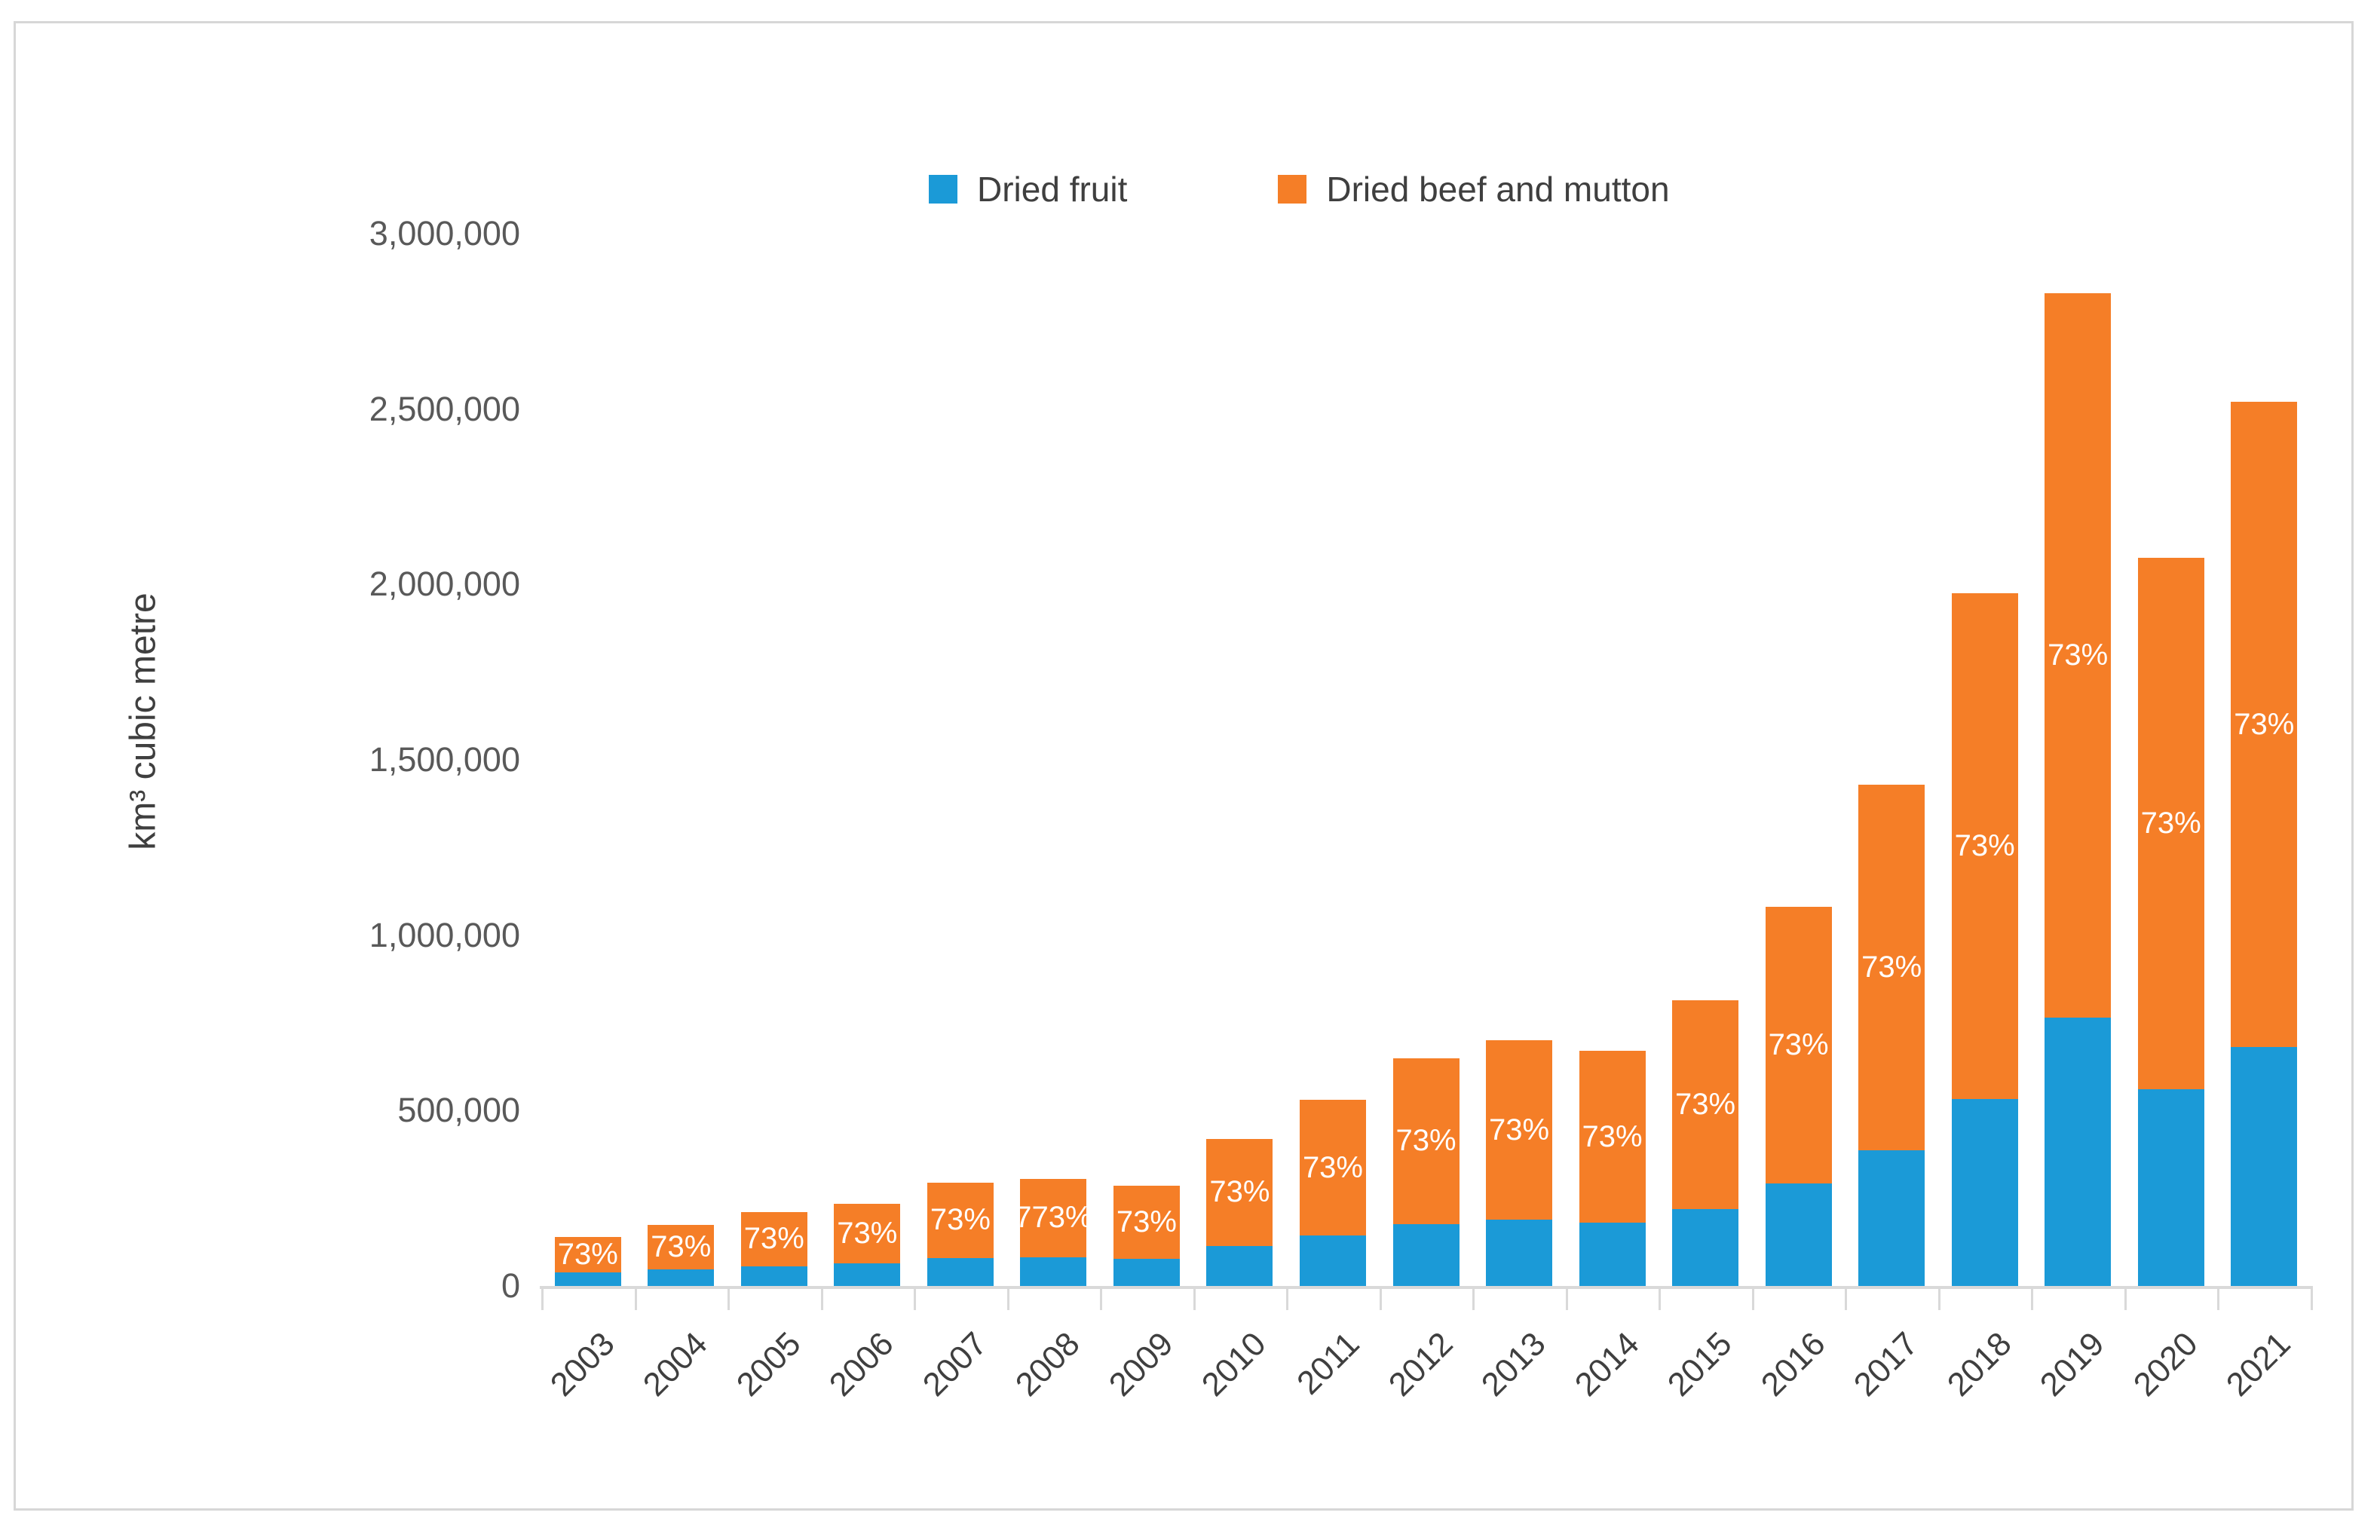  I want to click on bar-percentage-label-2007: 73%, so click(961, 1220).